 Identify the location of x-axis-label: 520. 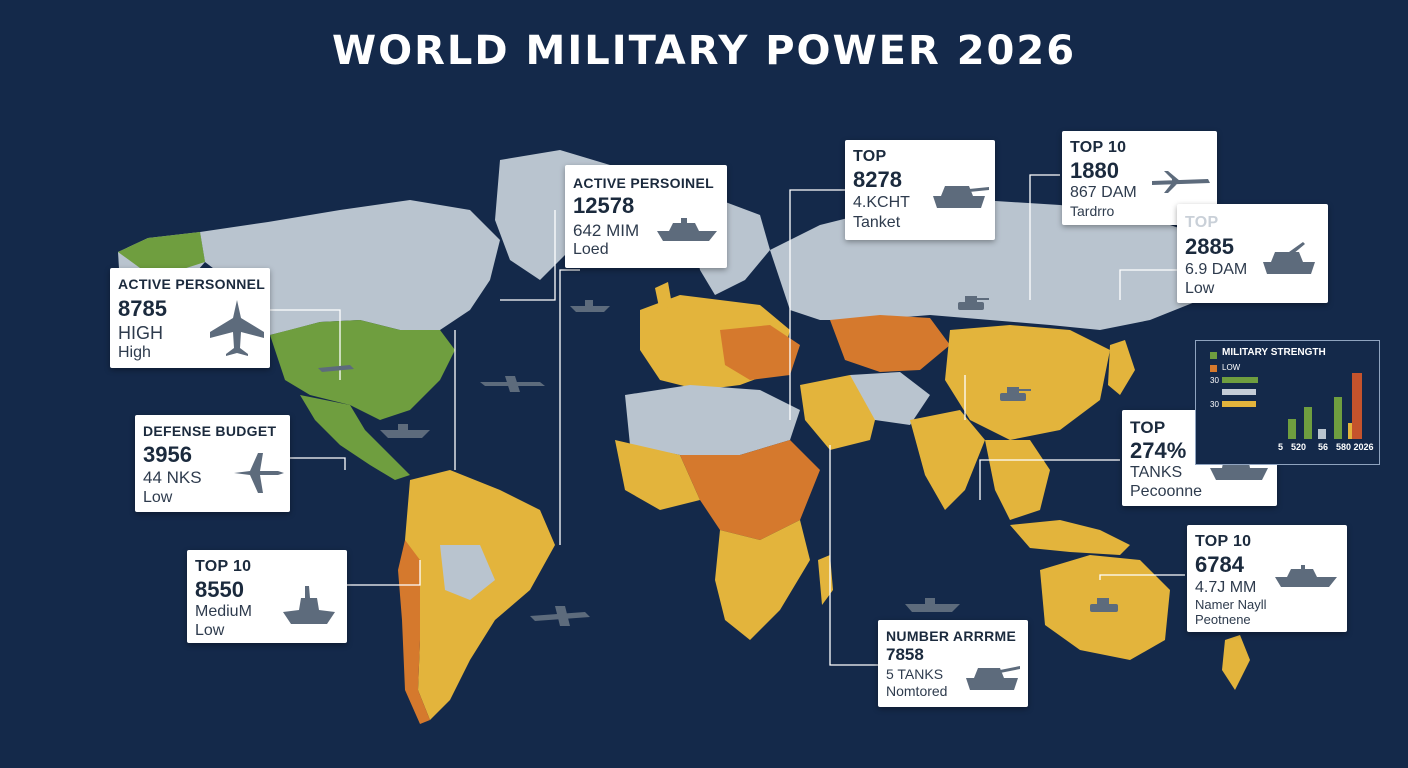
(1299, 447).